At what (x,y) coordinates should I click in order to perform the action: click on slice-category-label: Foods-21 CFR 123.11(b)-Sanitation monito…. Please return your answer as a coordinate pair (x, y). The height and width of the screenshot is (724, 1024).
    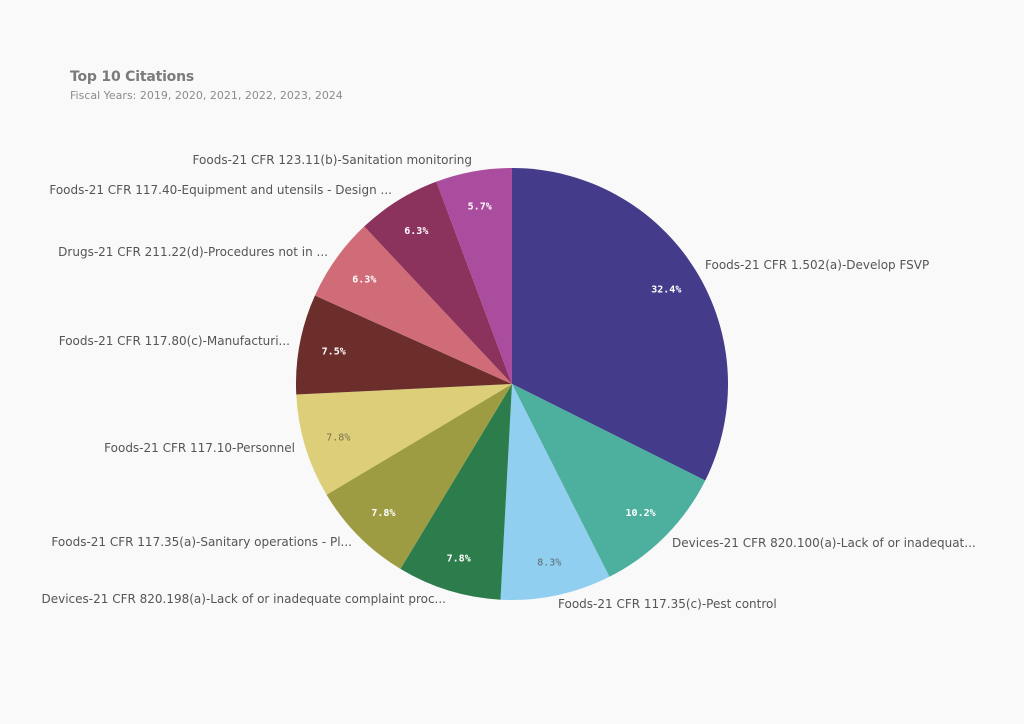
    Looking at the image, I should click on (332, 160).